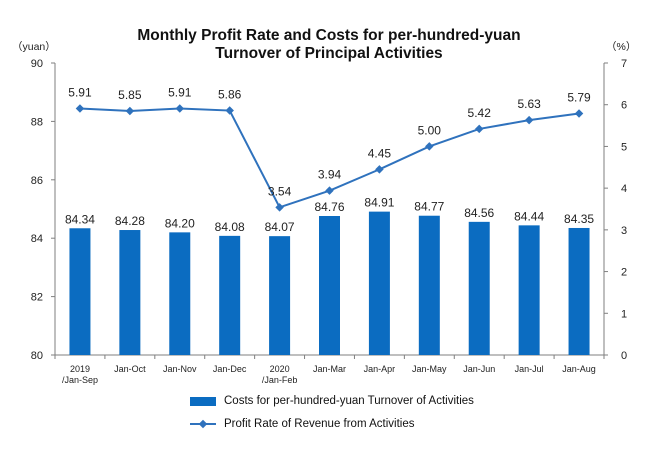  I want to click on cost-bar-label: 84.76, so click(329, 207).